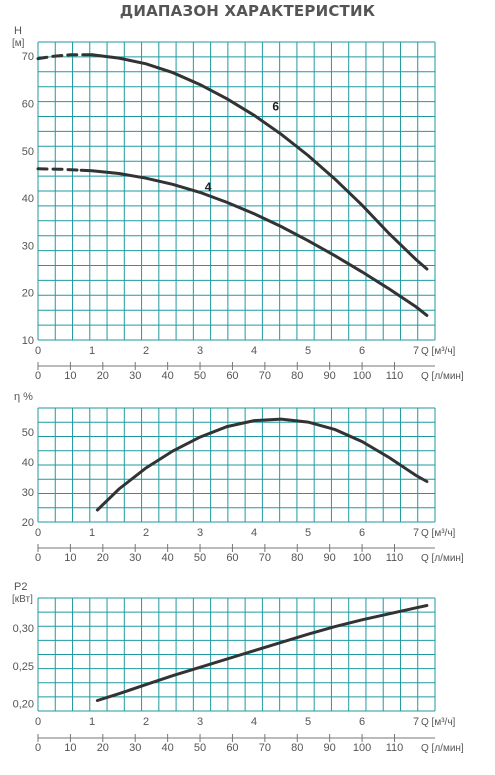 Image resolution: width=495 pixels, height=775 pixels. Describe the element at coordinates (65, 57) in the screenshot. I see `curve-6-dashed` at that location.